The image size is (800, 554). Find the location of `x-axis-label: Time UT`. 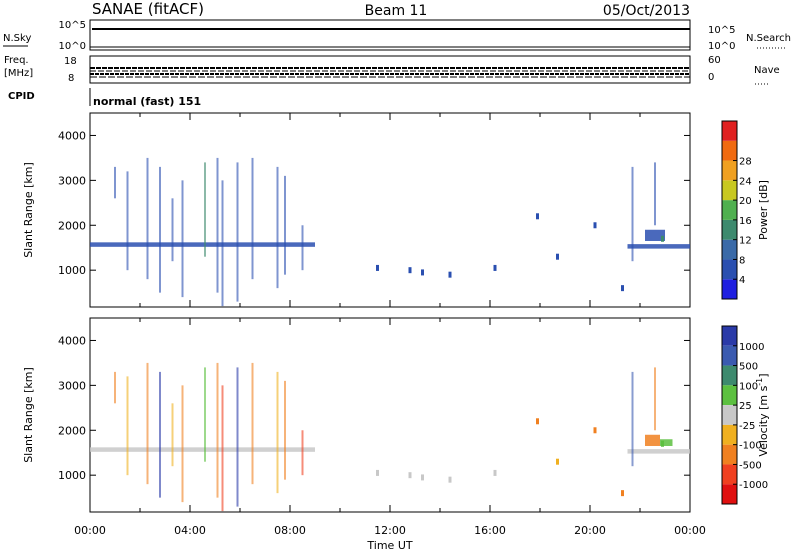

x-axis-label: Time UT is located at coordinates (389, 545).